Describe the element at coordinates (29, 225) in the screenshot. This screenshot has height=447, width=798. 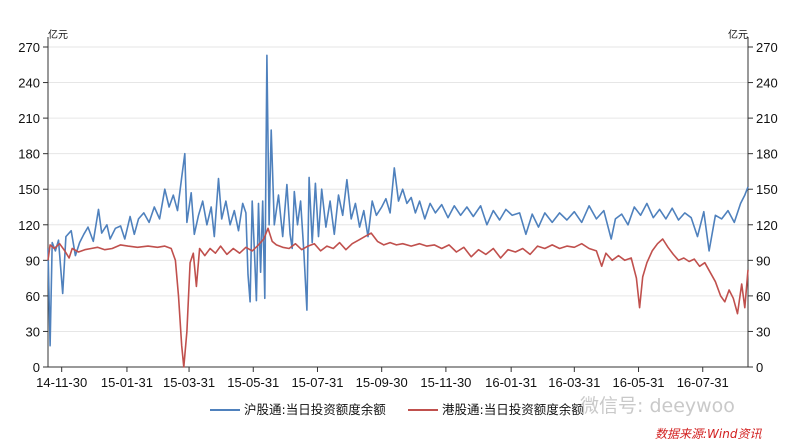
I see `y-tick-label-left: 120` at that location.